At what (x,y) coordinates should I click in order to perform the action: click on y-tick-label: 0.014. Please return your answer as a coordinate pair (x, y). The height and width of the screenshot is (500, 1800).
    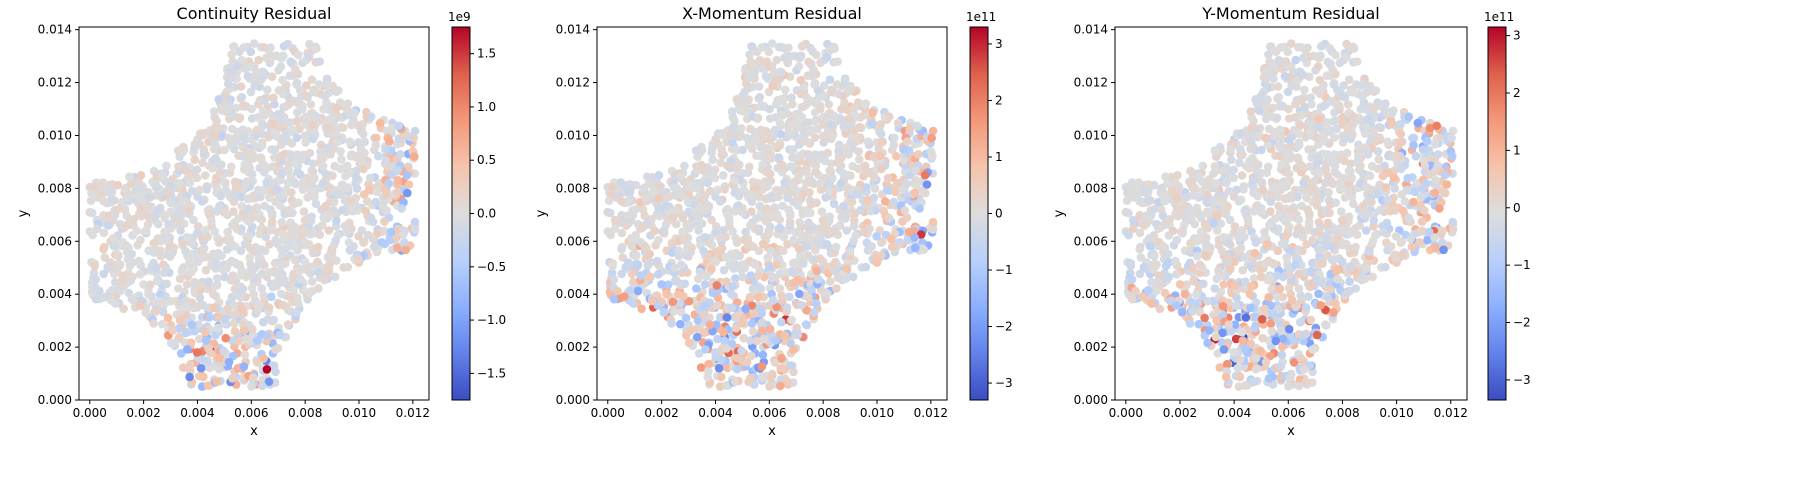
    Looking at the image, I should click on (55, 30).